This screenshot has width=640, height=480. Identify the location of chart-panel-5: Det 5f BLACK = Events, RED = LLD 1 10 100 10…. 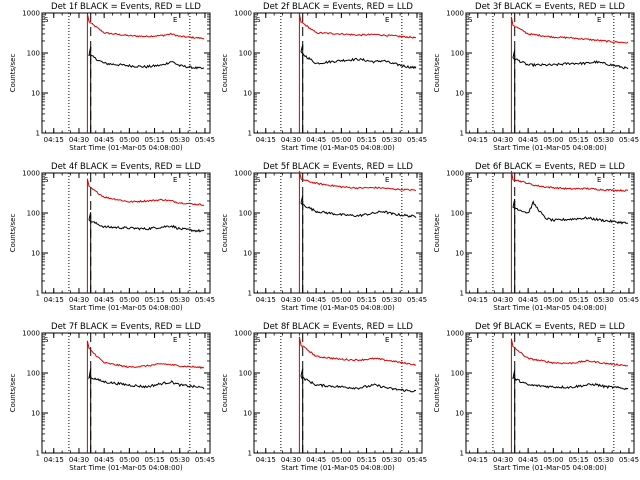
(324, 237).